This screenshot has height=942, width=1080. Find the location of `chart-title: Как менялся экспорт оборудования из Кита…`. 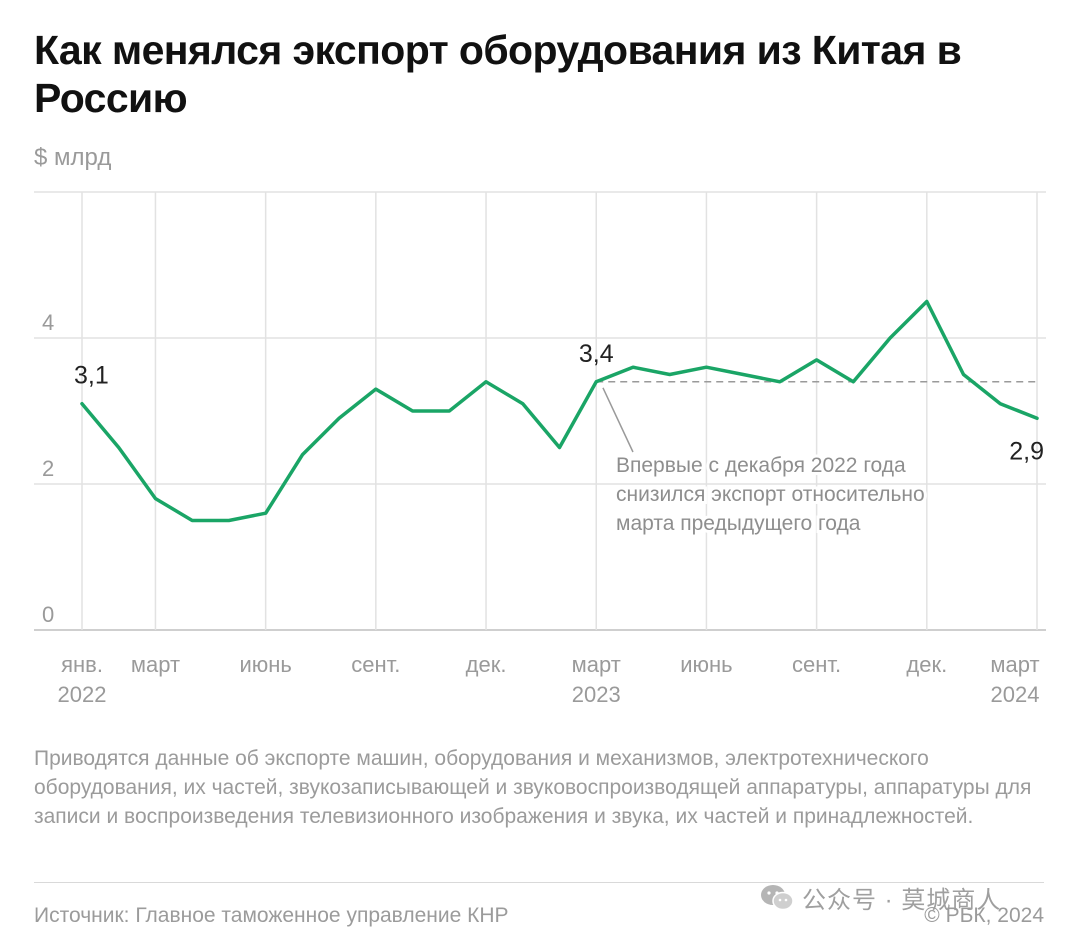

chart-title: Как менялся экспорт оборудования из Кита… is located at coordinates (498, 74).